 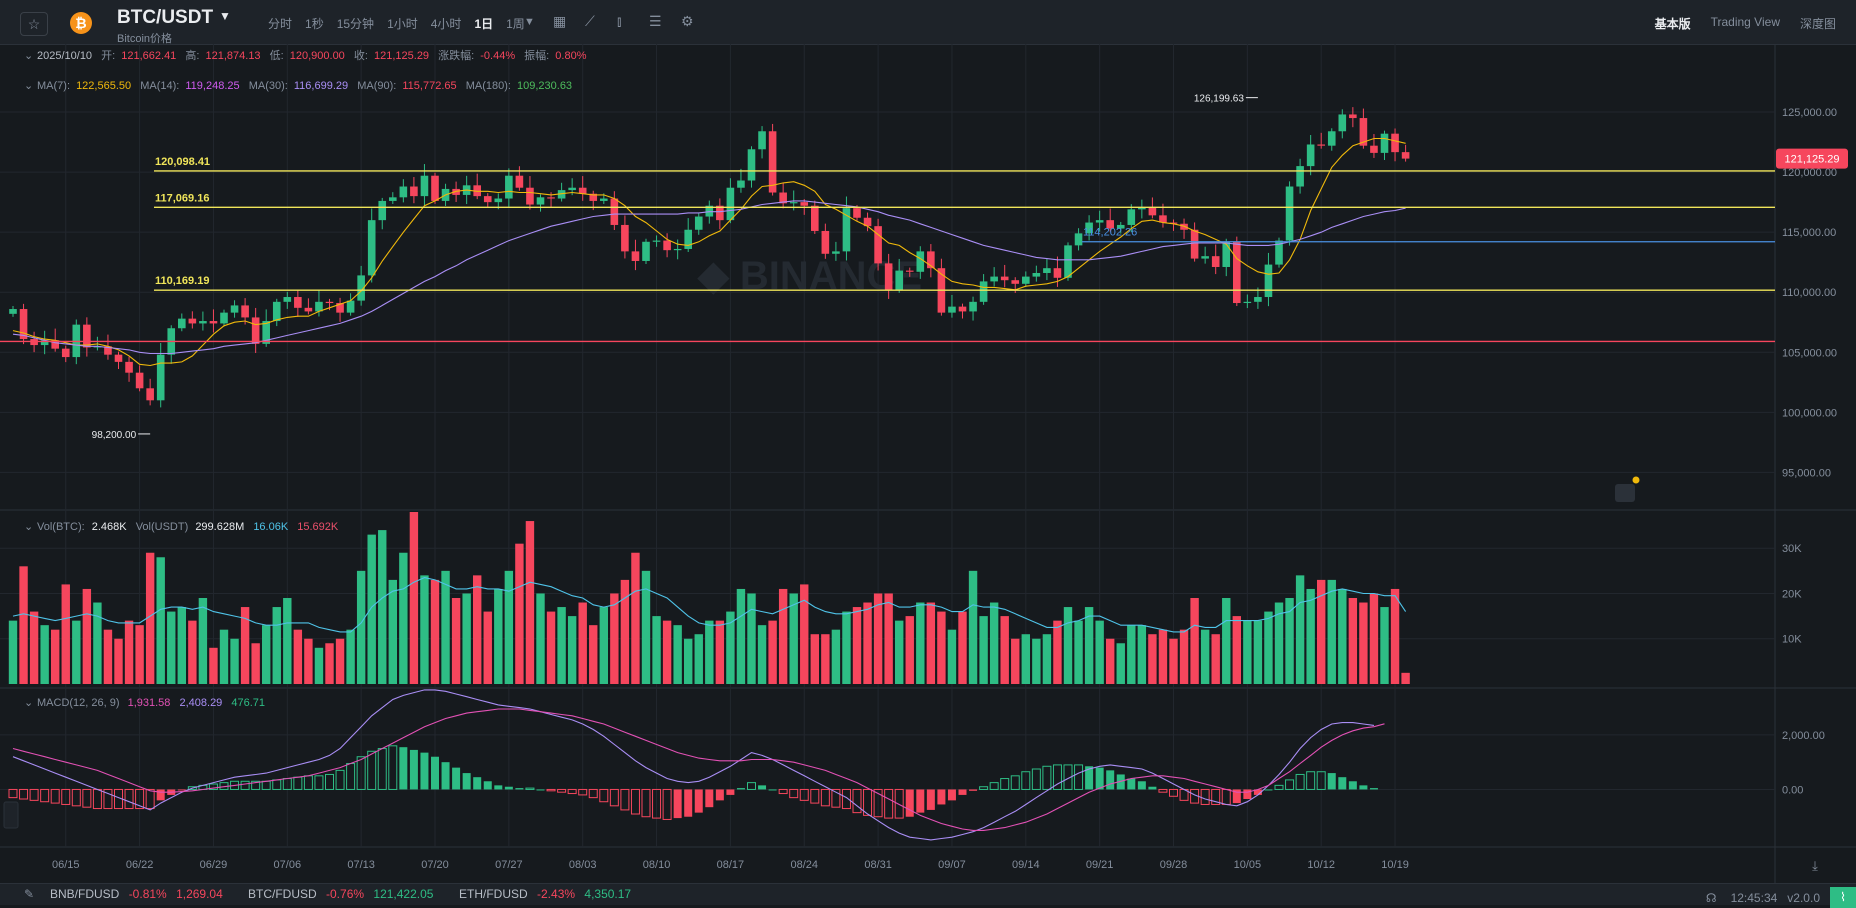 I want to click on date-tick-label: 10/12, so click(x=1321, y=865).